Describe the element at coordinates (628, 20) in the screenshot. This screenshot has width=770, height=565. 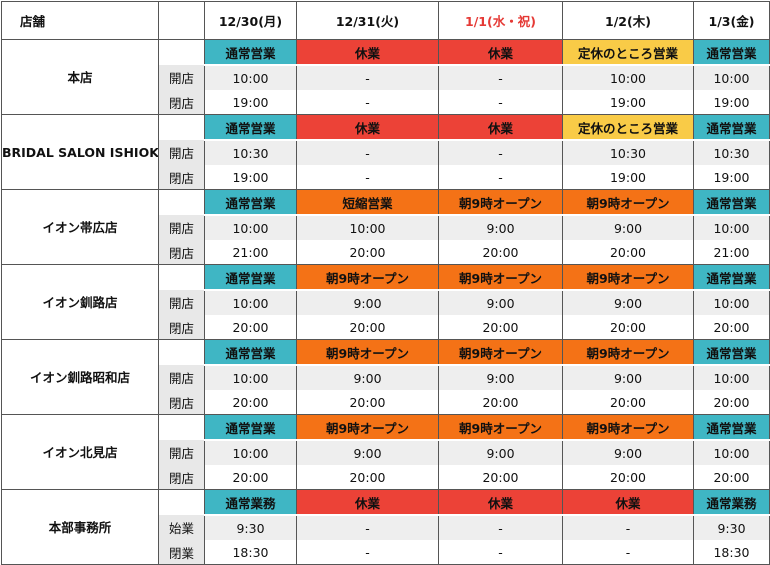
I see `day-header: 1/2(木)` at that location.